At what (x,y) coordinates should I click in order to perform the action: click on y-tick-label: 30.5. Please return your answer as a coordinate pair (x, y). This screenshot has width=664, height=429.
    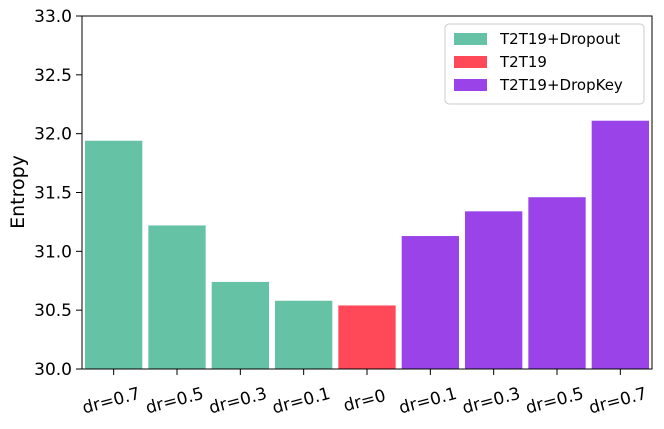
    Looking at the image, I should click on (53, 311).